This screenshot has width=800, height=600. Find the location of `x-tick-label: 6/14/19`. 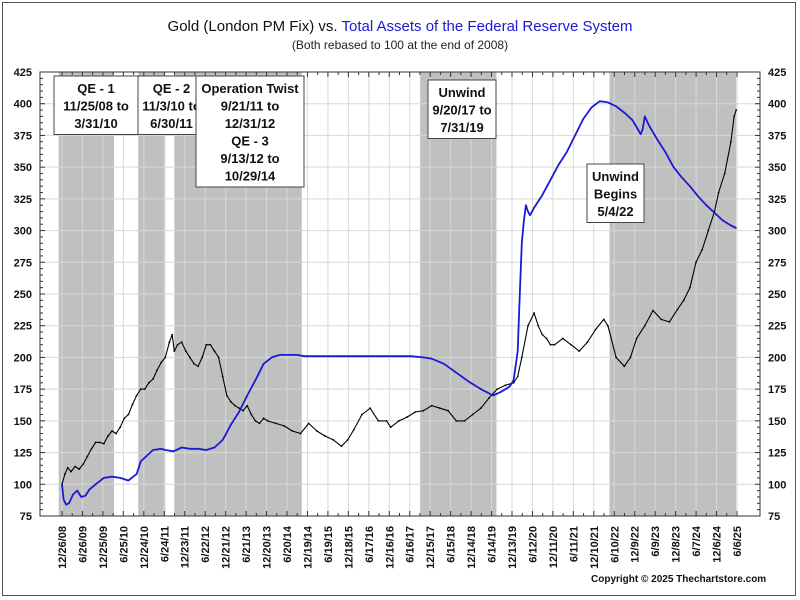

x-tick-label: 6/14/19 is located at coordinates (493, 544).